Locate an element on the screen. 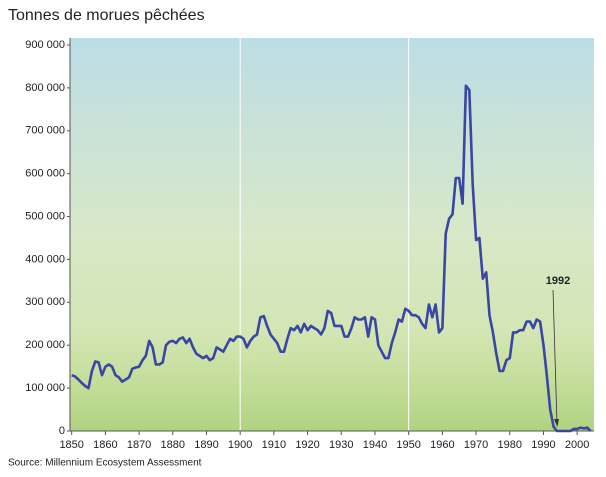 This screenshot has width=606, height=477. x-tick-label: 1980 is located at coordinates (510, 445).